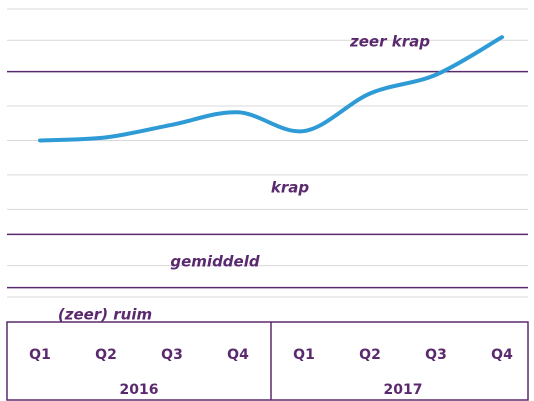  Describe the element at coordinates (105, 315) in the screenshot. I see `zone-label: (zeer) ruim` at that location.